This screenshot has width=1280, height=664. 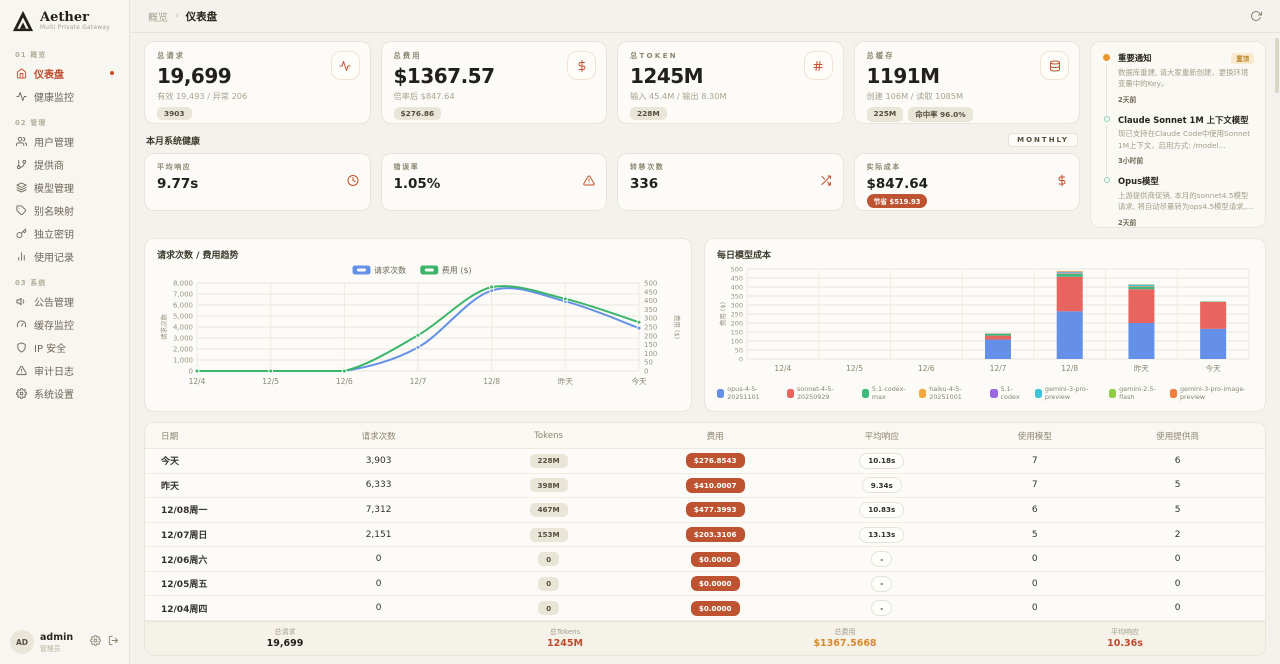 What do you see at coordinates (64, 73) in the screenshot?
I see `sidebar-item-home: 仪表盘` at bounding box center [64, 73].